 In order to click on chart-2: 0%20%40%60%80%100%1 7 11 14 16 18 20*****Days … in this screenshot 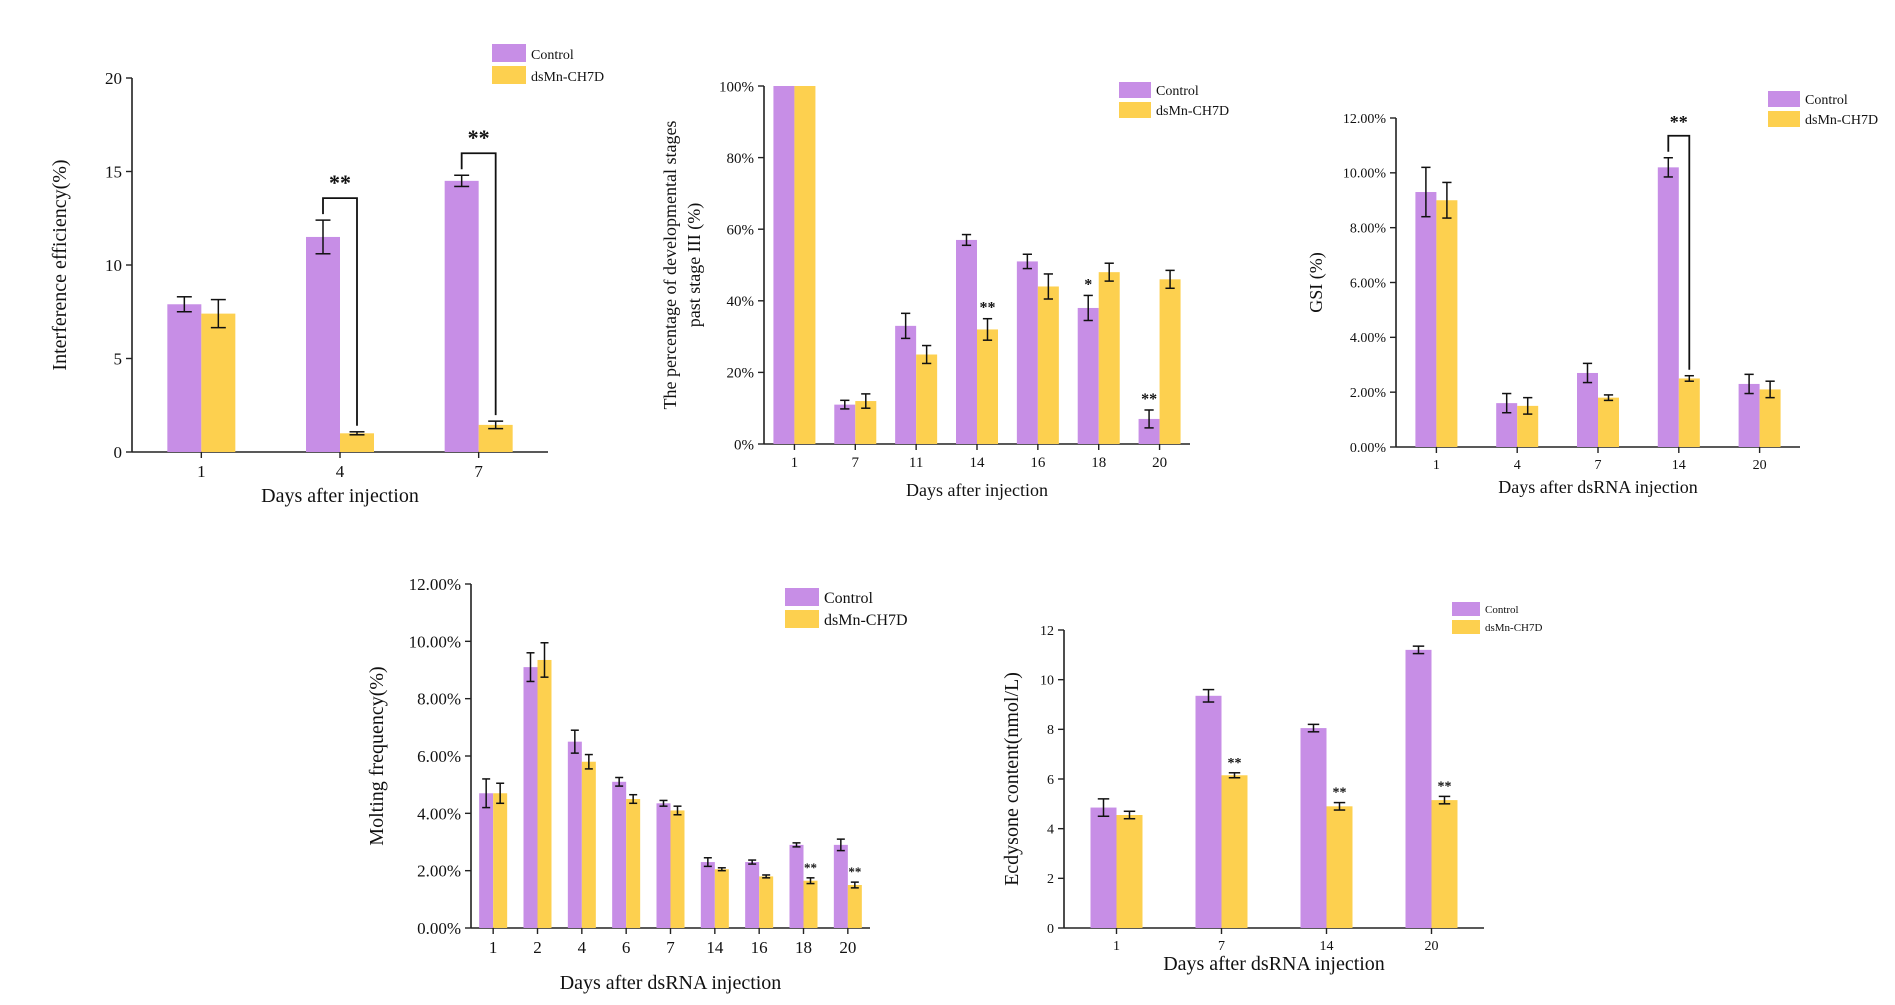, I will do `click(944, 289)`.